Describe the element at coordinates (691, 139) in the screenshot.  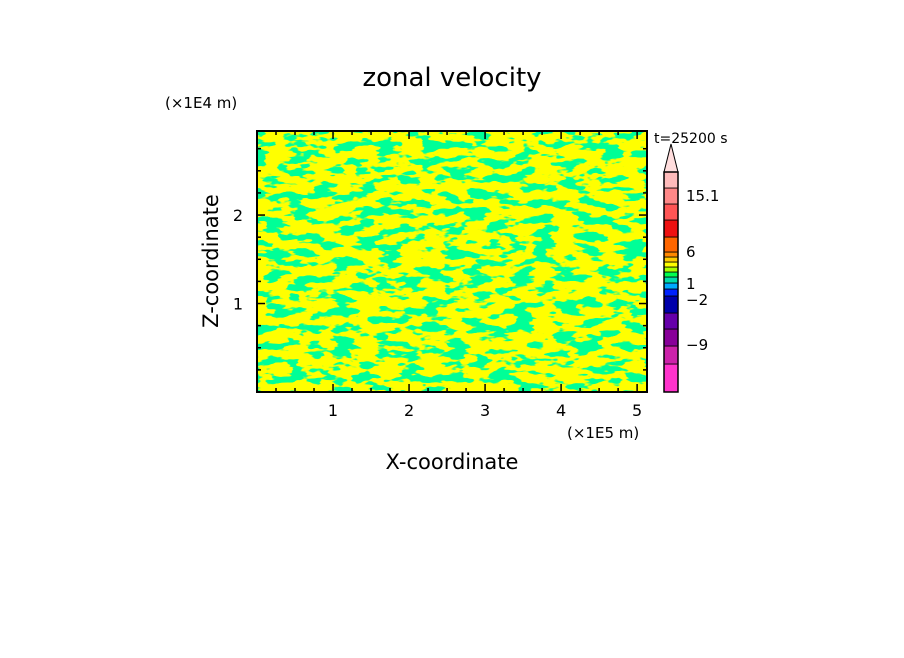
I see `time-label: t=25200 s` at that location.